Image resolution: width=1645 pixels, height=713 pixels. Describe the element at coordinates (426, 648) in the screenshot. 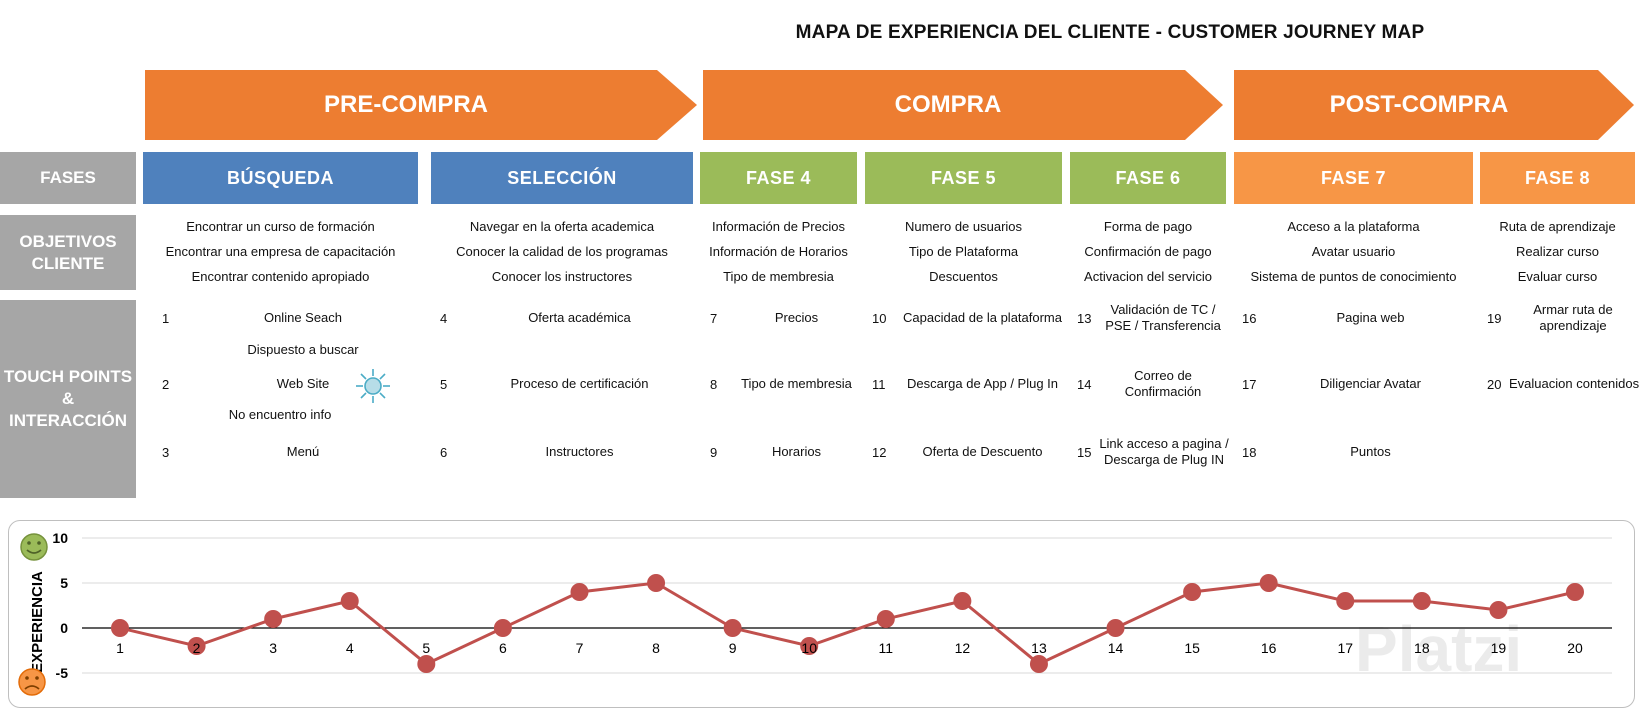

I see `chart-x-tick-label: 5` at that location.